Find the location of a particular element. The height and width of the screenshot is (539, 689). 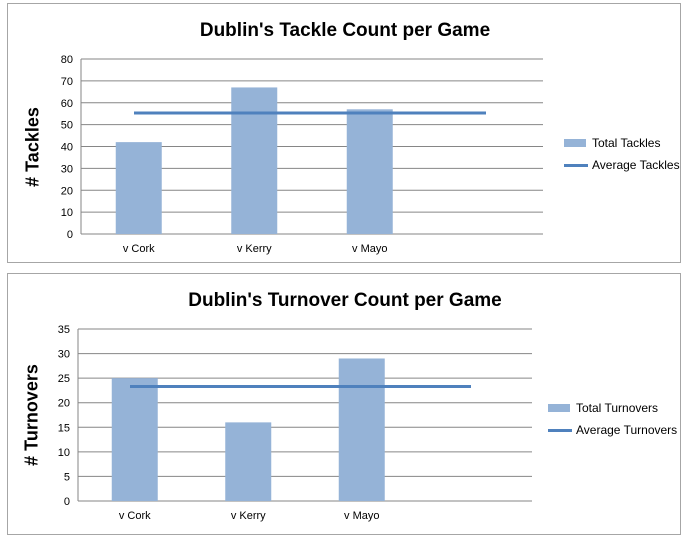

y-tick-label: 40 is located at coordinates (67, 148).